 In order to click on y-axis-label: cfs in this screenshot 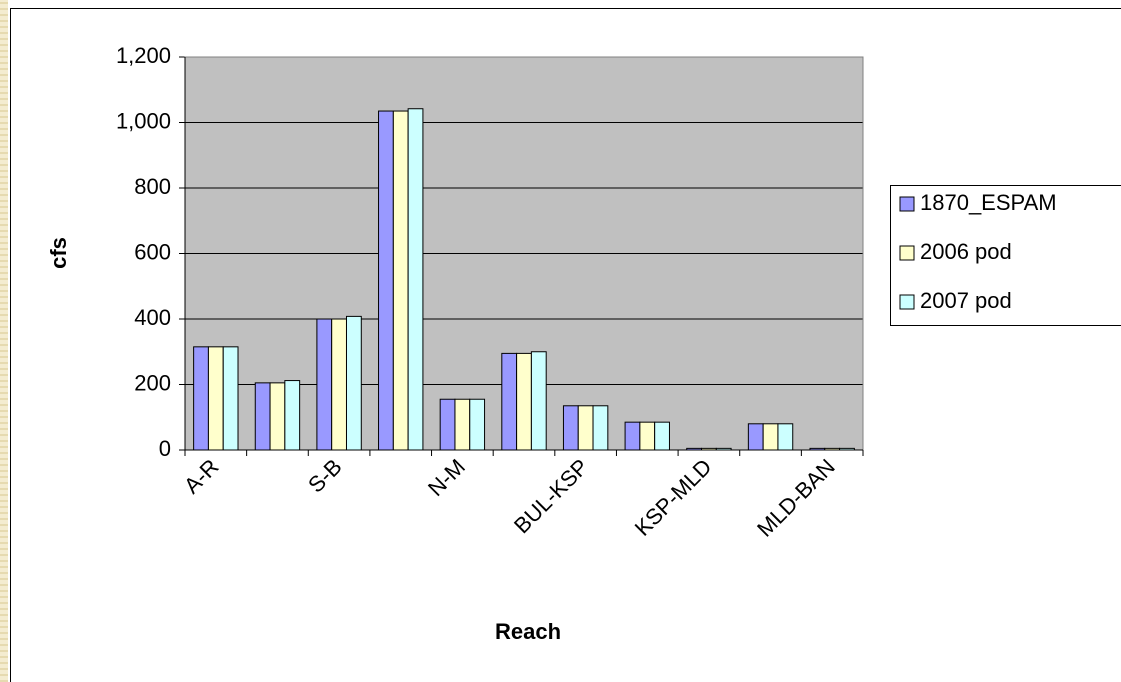, I will do `click(58, 253)`.